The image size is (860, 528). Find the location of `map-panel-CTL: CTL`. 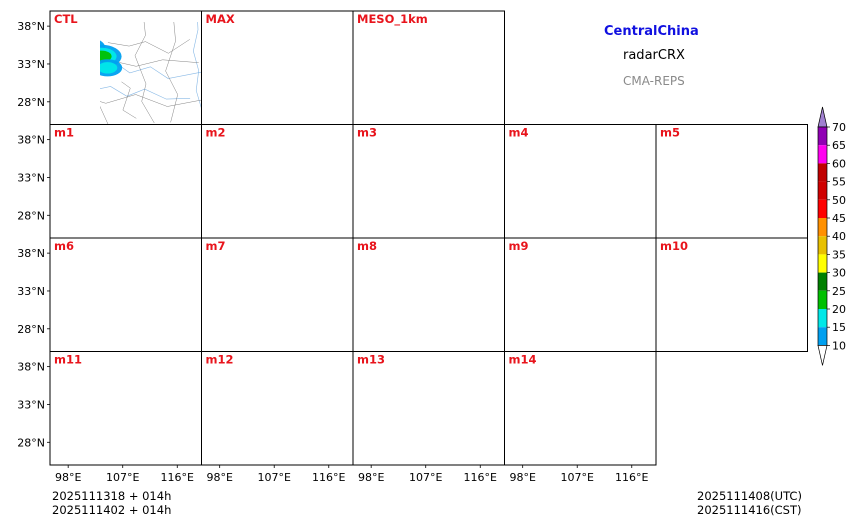

map-panel-CTL: CTL is located at coordinates (126, 68).